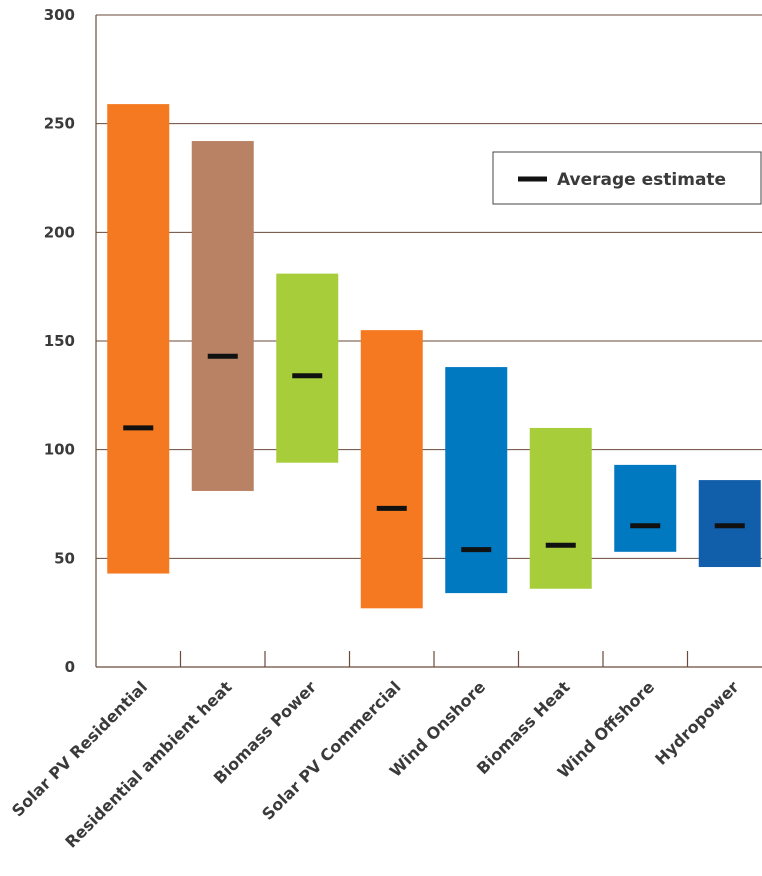 The width and height of the screenshot is (762, 876). I want to click on x-tick-label: Solar PV Commercial, so click(331, 750).